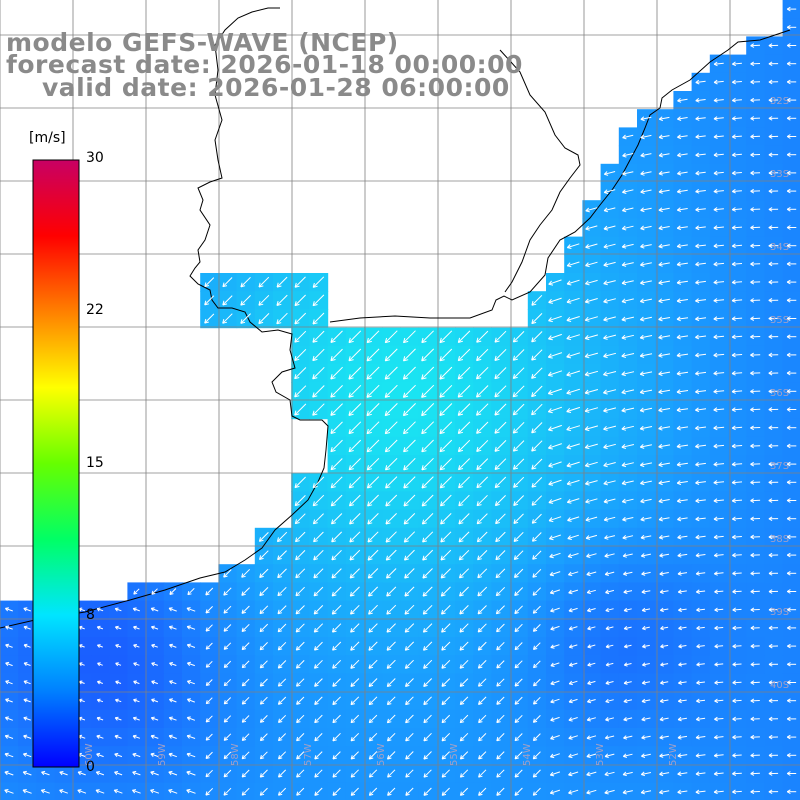 The width and height of the screenshot is (800, 800). I want to click on longitude-label: 52W, so click(673, 754).